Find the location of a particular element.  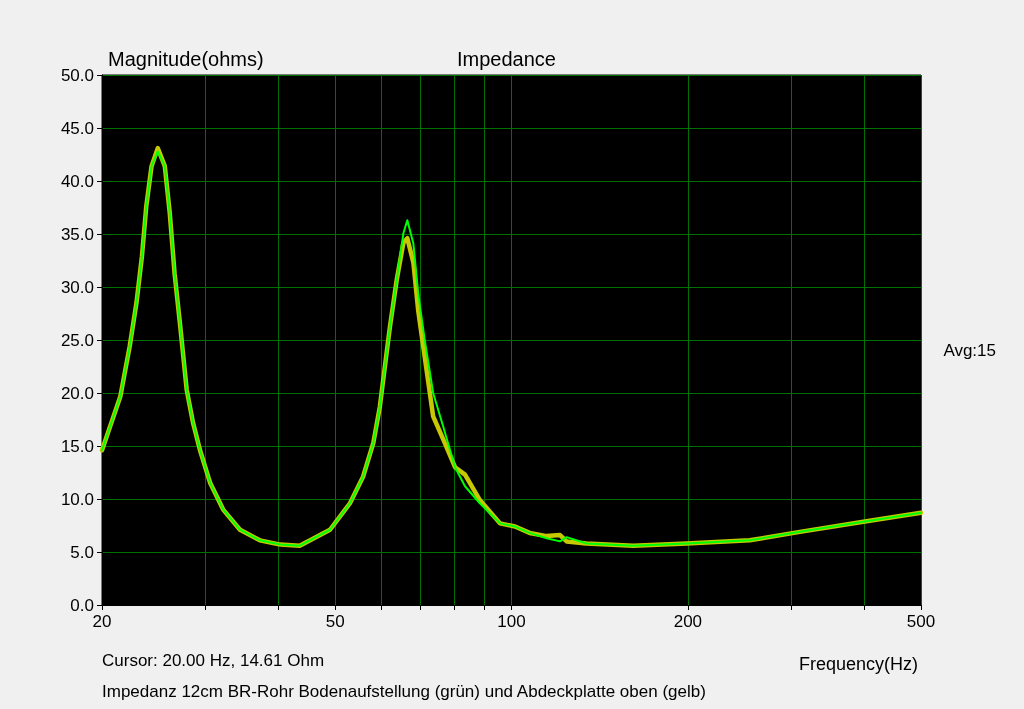

y-tick-label: 5.0 is located at coordinates (82, 552).